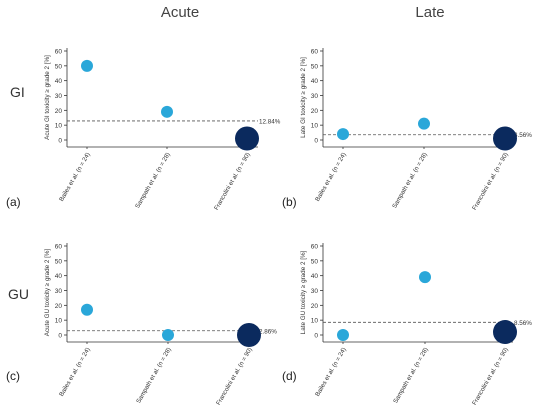  What do you see at coordinates (18, 294) in the screenshot?
I see `row-label-gu: GU` at bounding box center [18, 294].